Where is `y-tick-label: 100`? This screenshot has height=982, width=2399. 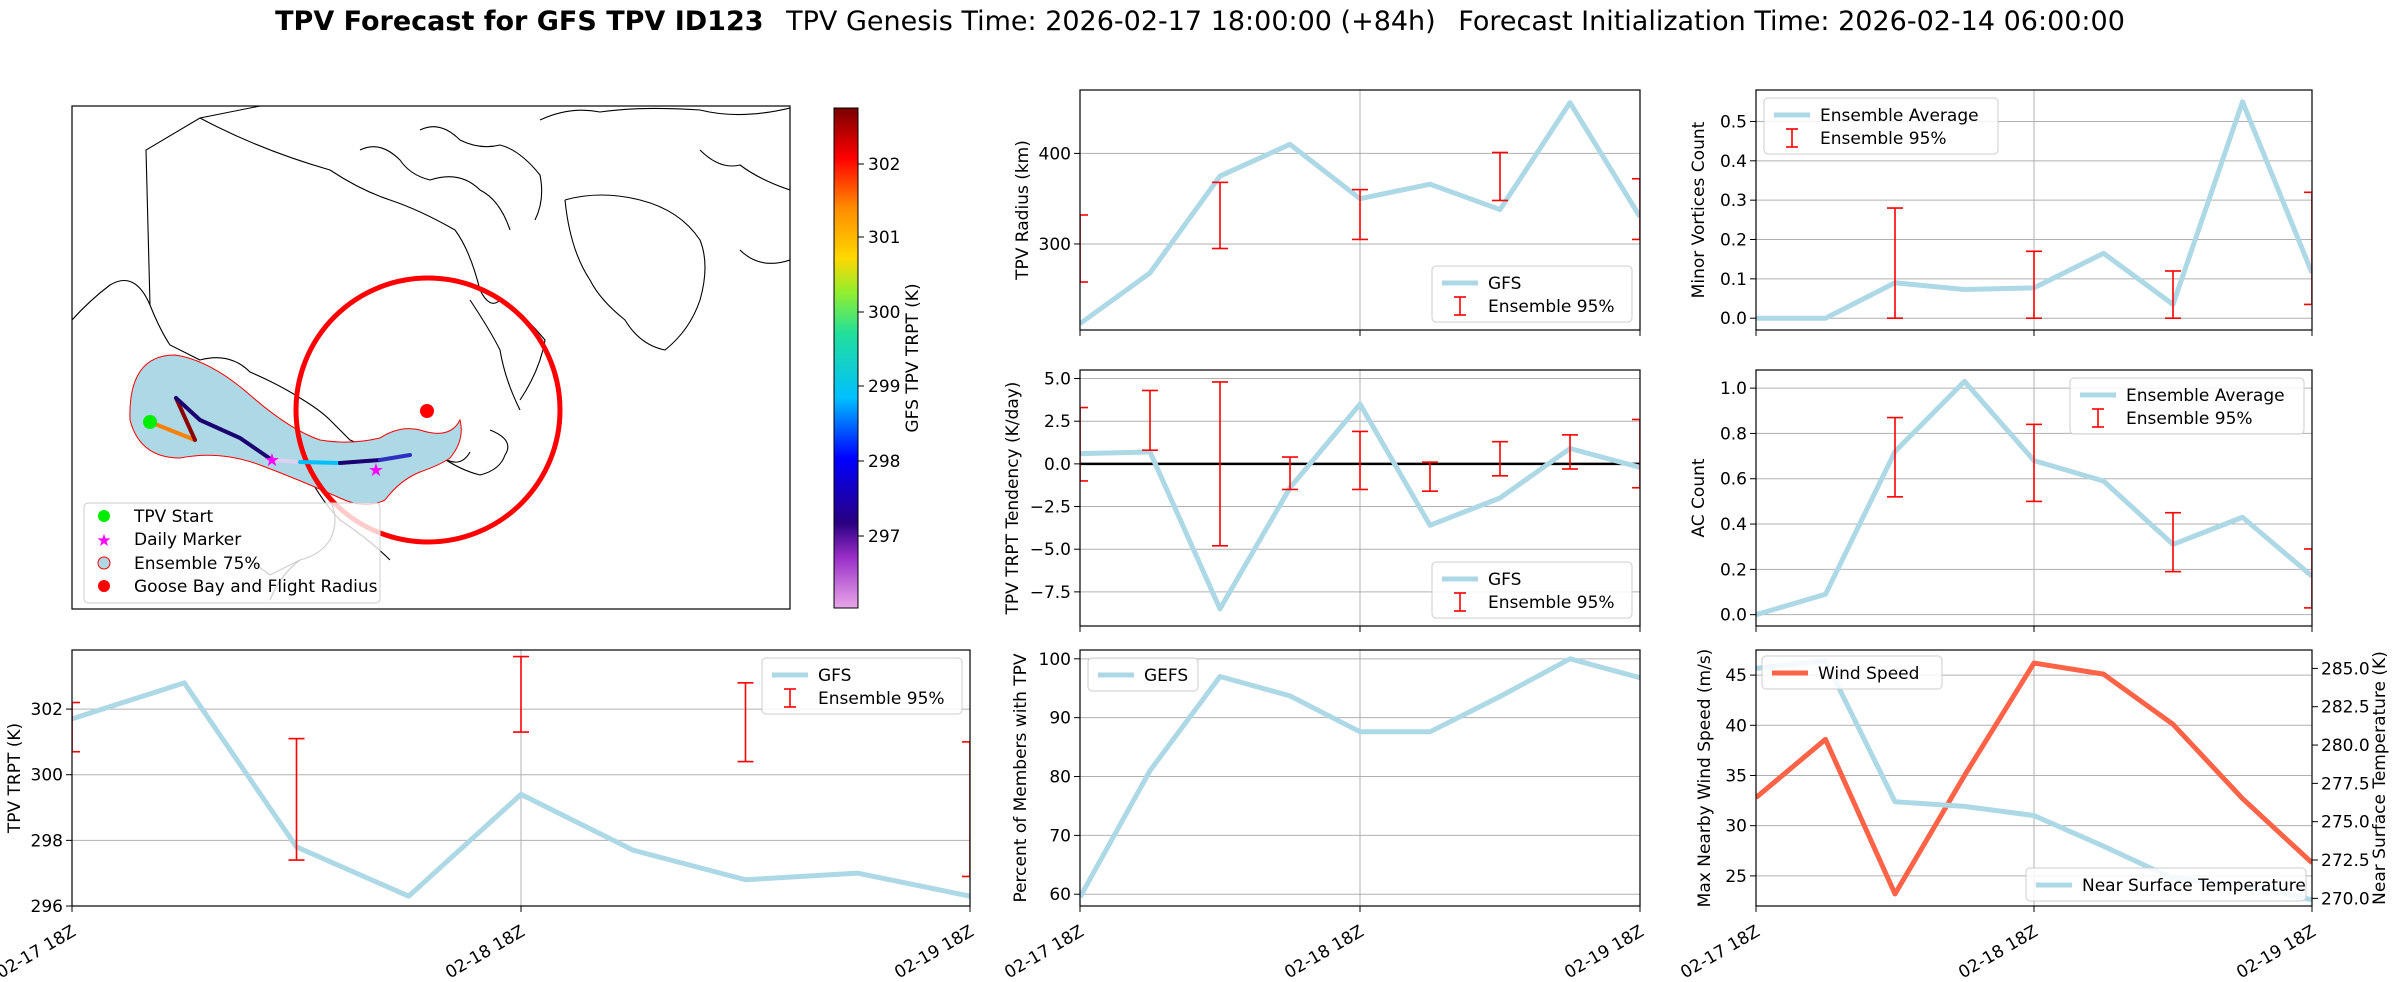
y-tick-label: 100 is located at coordinates (1055, 660).